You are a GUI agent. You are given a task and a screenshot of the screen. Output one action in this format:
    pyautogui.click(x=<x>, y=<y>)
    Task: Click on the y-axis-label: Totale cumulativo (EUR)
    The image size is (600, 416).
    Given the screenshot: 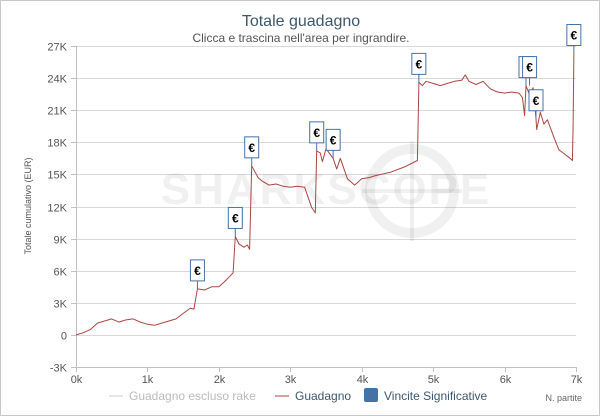 What is the action you would take?
    pyautogui.click(x=28, y=205)
    